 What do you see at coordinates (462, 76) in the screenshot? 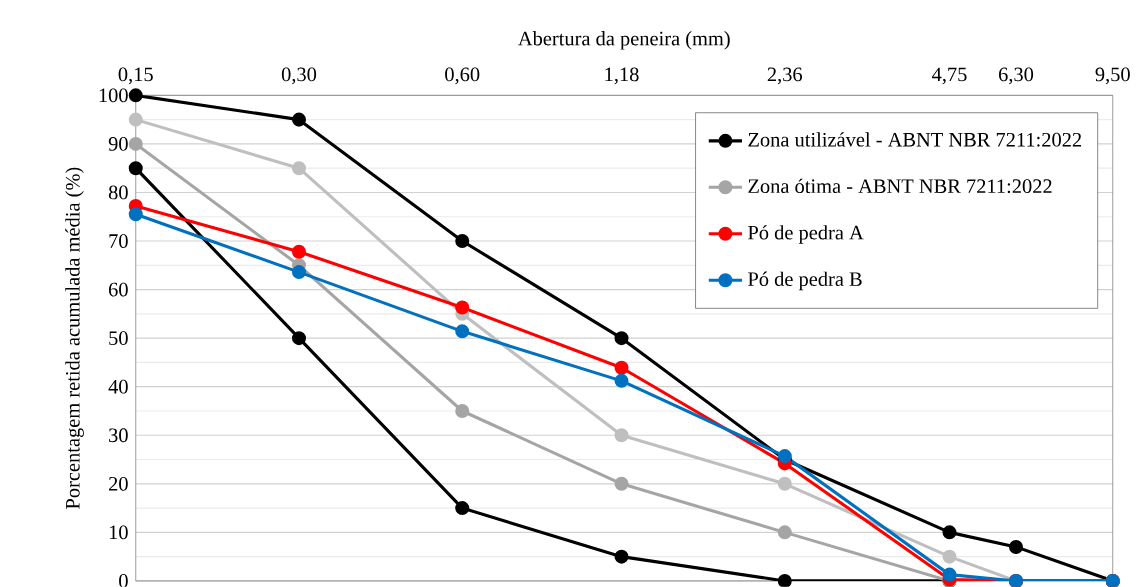
I see `x-tick-label: 0,60` at bounding box center [462, 76].